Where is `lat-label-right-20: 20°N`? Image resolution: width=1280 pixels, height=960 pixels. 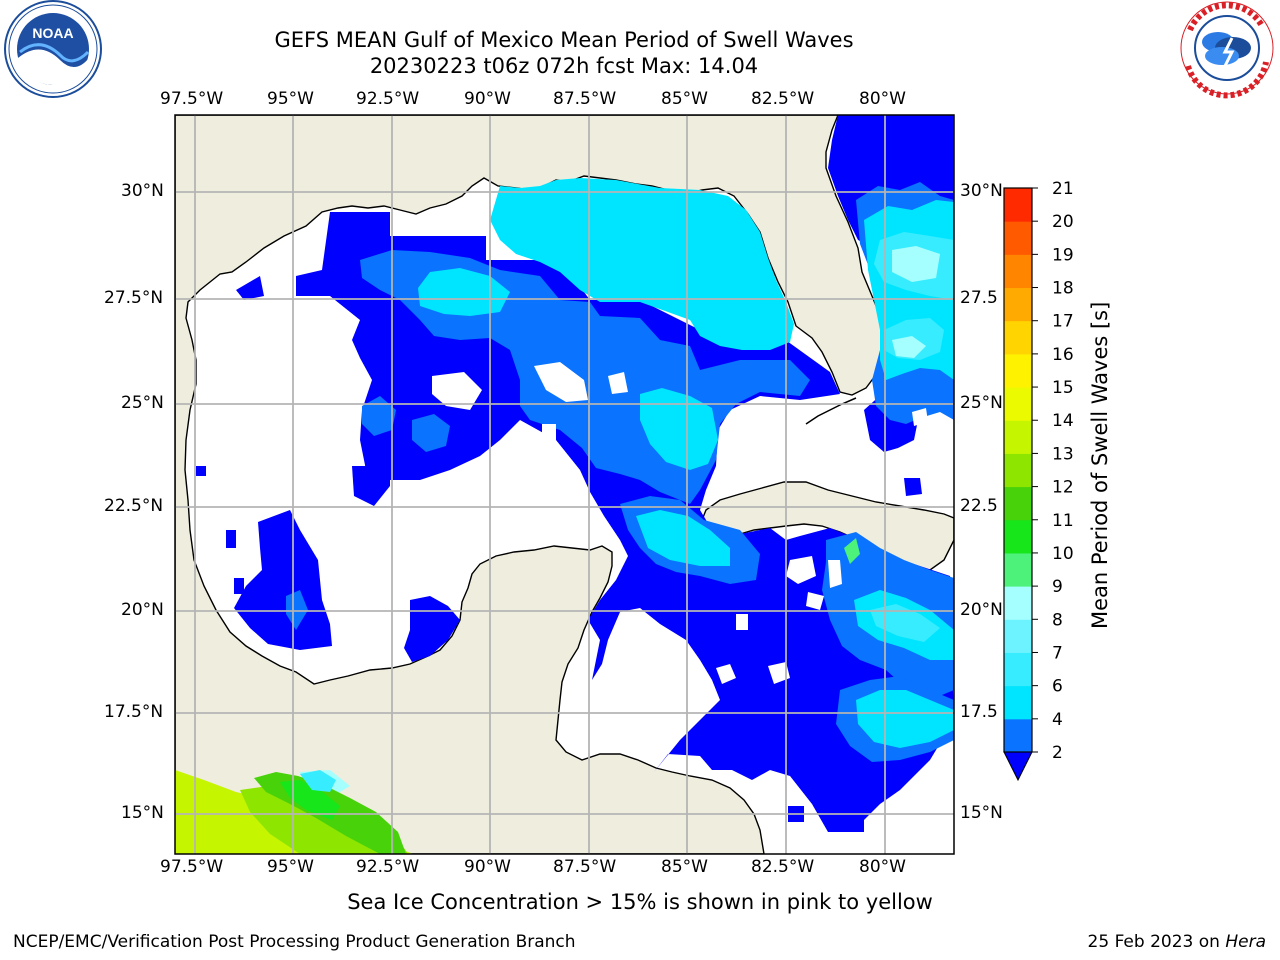 lat-label-right-20: 20°N is located at coordinates (981, 610).